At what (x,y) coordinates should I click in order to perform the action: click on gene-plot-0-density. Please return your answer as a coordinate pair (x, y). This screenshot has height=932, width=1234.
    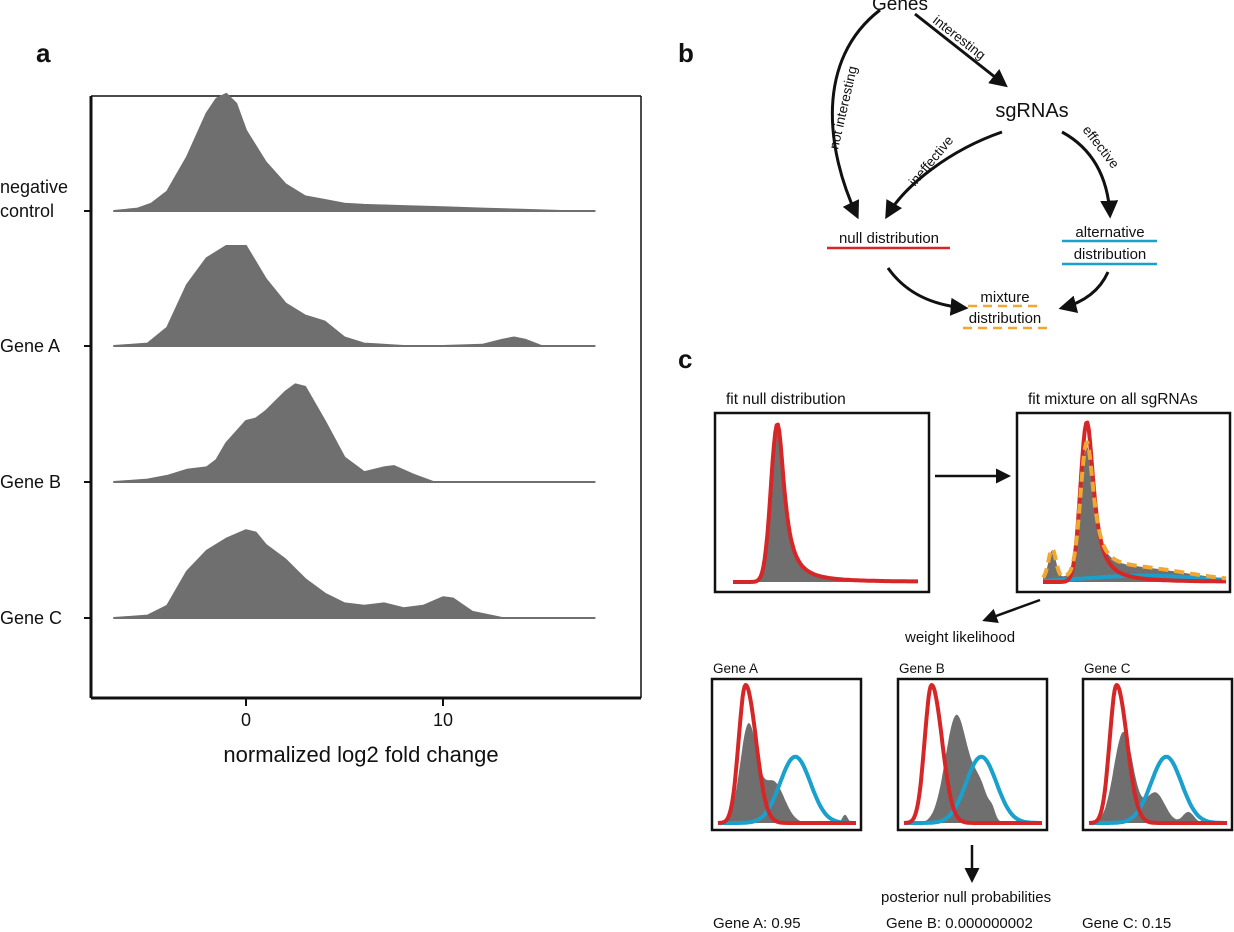
    Looking at the image, I should click on (787, 773).